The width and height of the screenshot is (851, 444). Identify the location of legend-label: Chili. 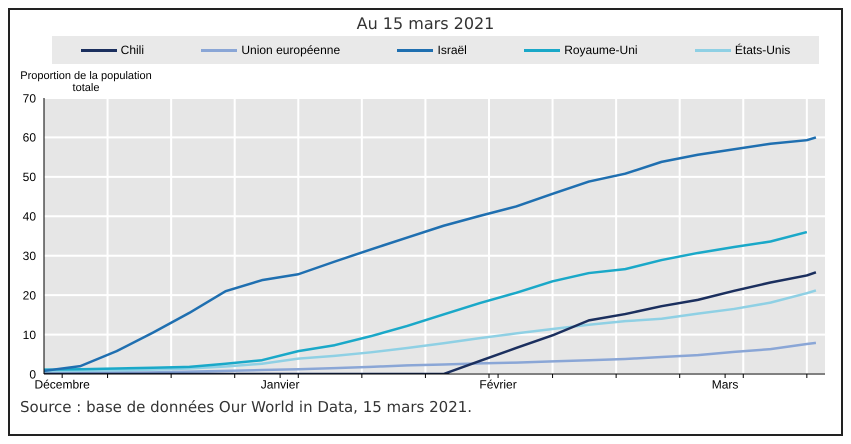
(132, 50).